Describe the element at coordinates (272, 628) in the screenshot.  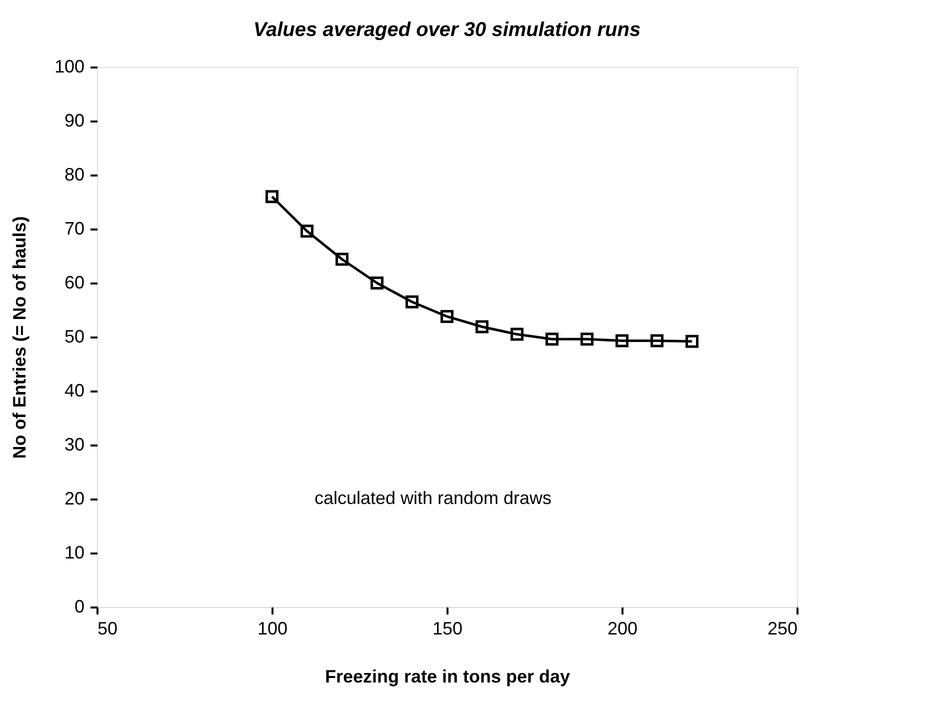
I see `x-tick-label: 100` at that location.